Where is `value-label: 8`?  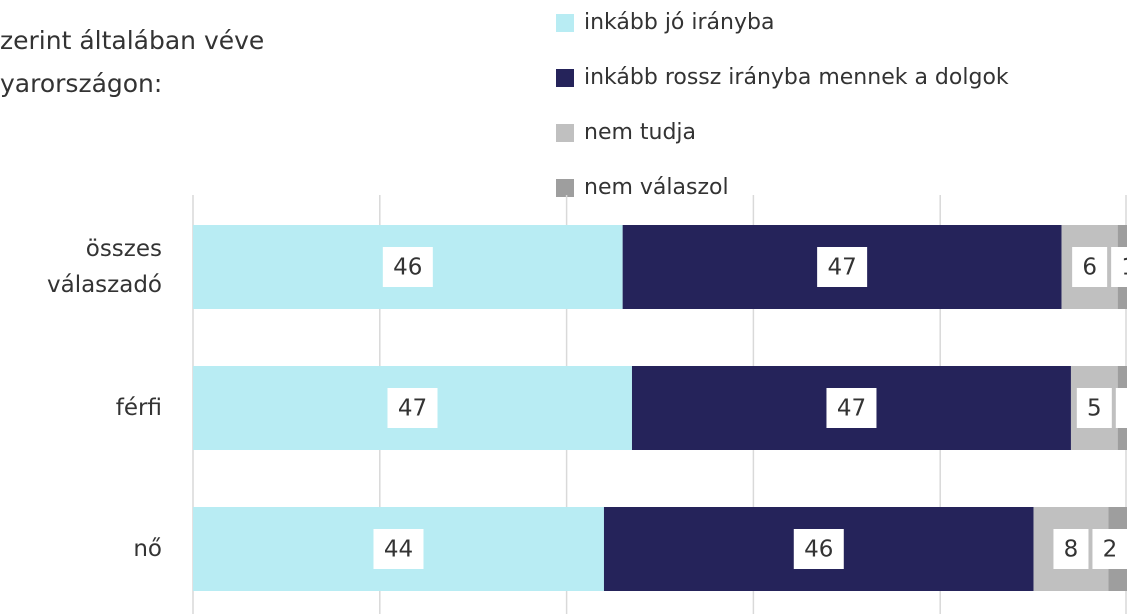
value-label: 8 is located at coordinates (1071, 550).